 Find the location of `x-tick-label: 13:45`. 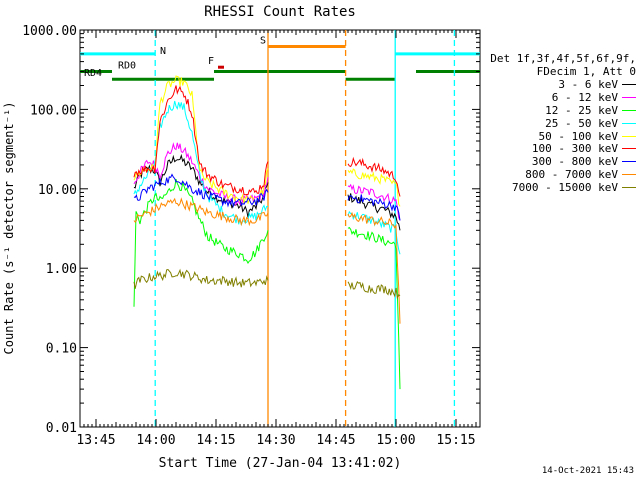

x-tick-label: 13:45 is located at coordinates (95, 440).